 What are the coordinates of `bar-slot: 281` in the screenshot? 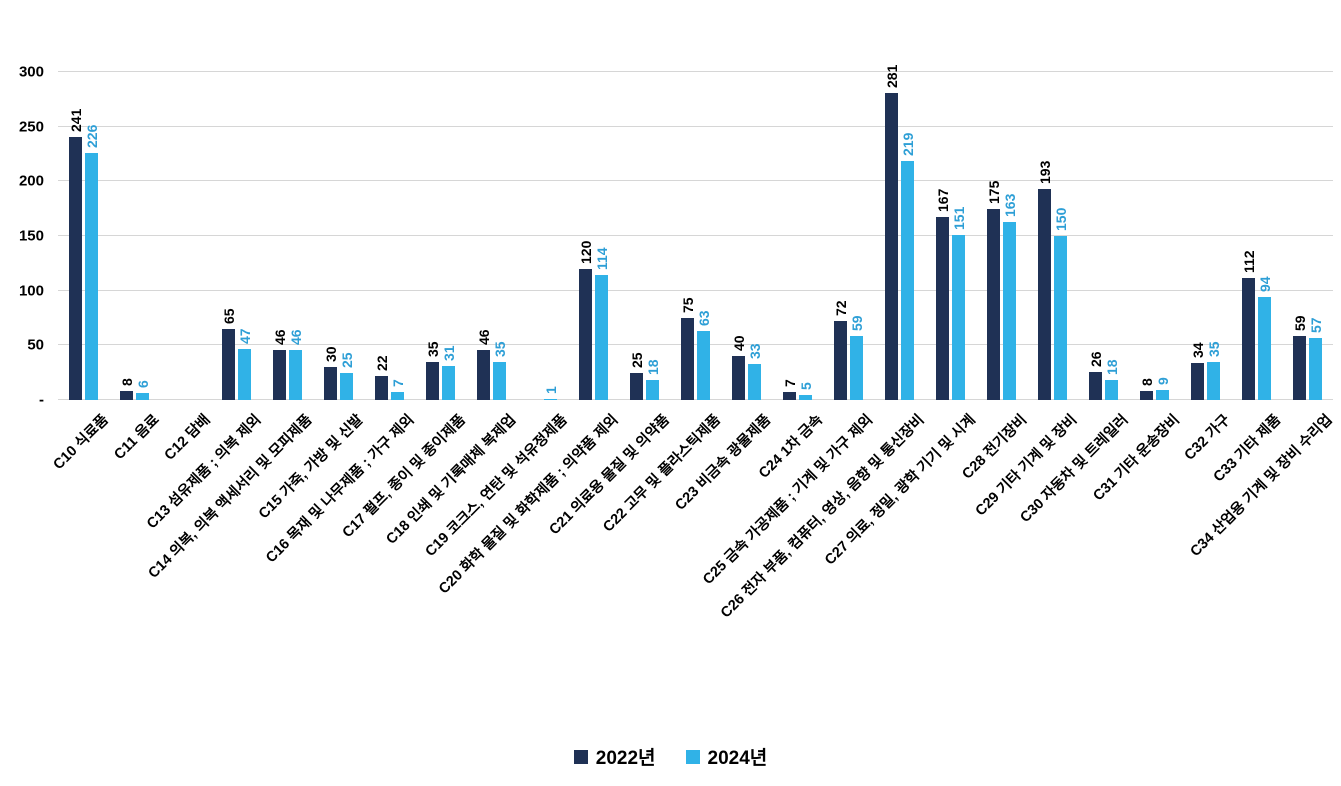 It's located at (892, 232).